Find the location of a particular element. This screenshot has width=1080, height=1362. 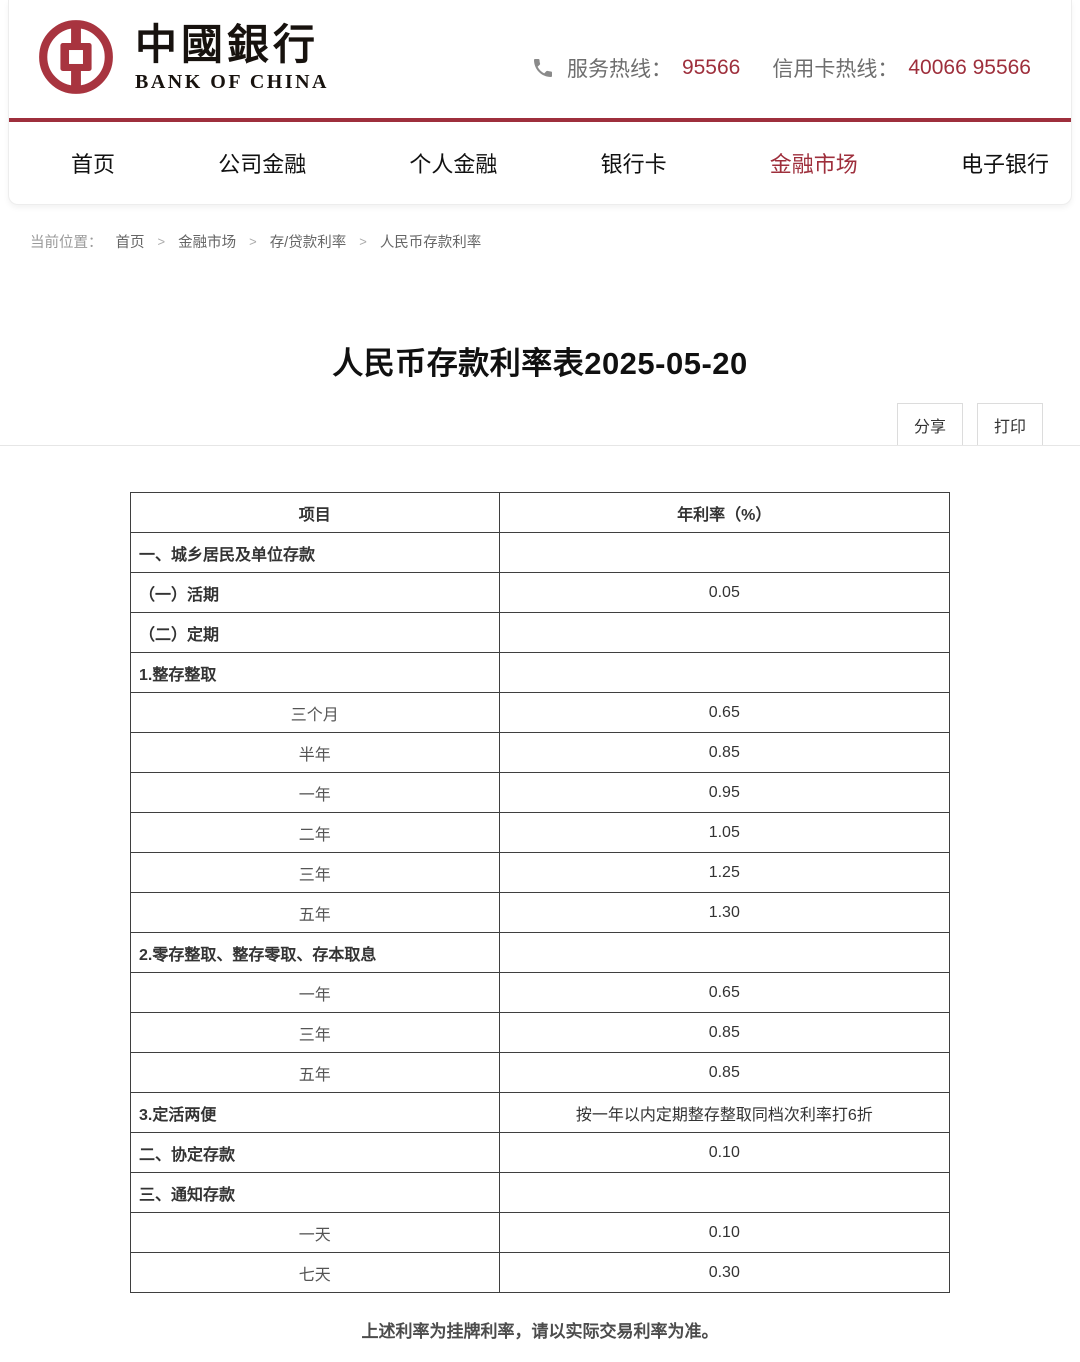

row-label: 一、城乡居民及单位存款 is located at coordinates (315, 552).